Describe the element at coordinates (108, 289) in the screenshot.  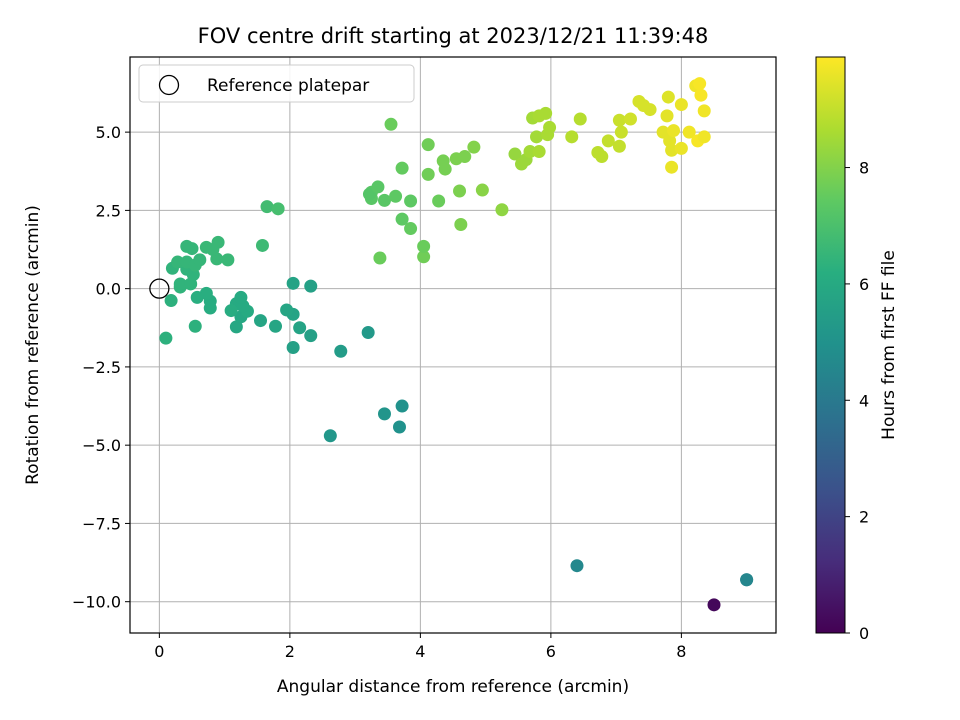
I see `y-tick-label: 0.0` at that location.